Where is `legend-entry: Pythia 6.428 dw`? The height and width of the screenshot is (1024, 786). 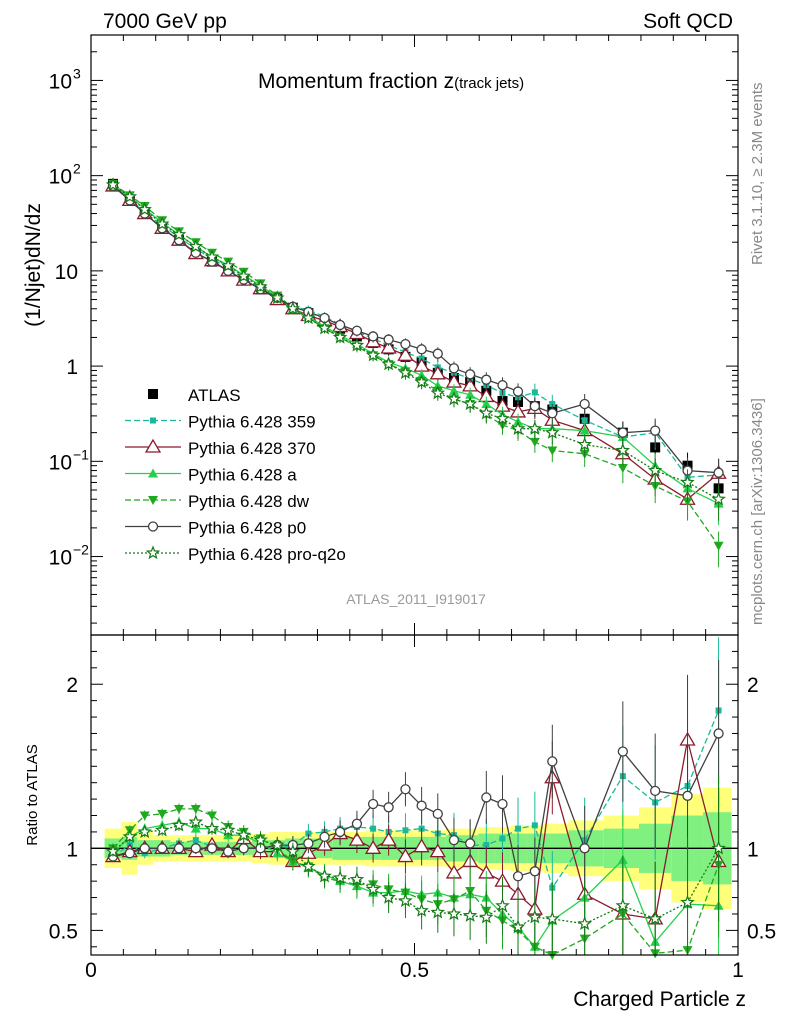
legend-entry: Pythia 6.428 dw is located at coordinates (217, 501).